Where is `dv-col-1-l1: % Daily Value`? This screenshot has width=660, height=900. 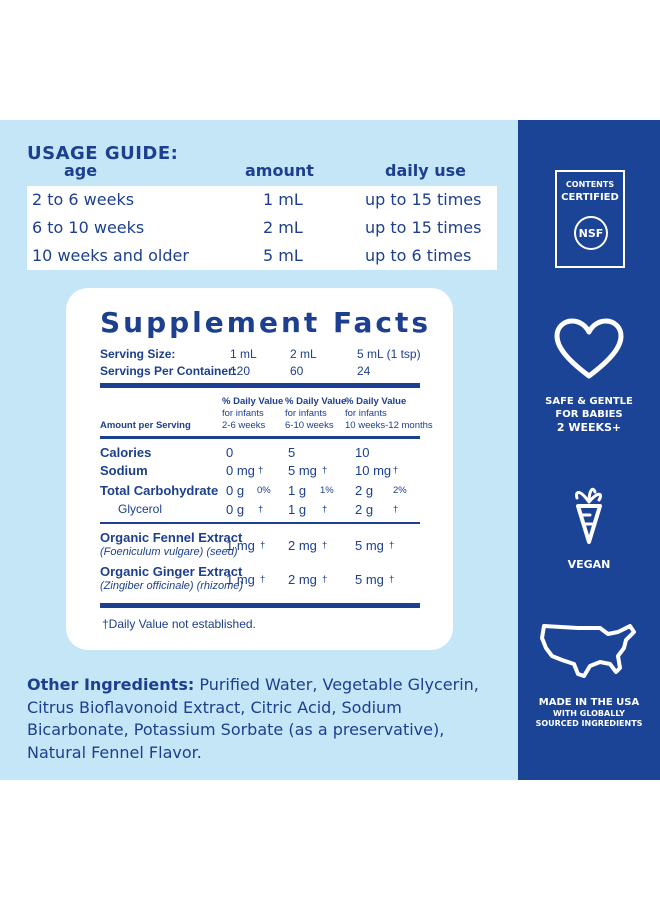 dv-col-1-l1: % Daily Value is located at coordinates (253, 401).